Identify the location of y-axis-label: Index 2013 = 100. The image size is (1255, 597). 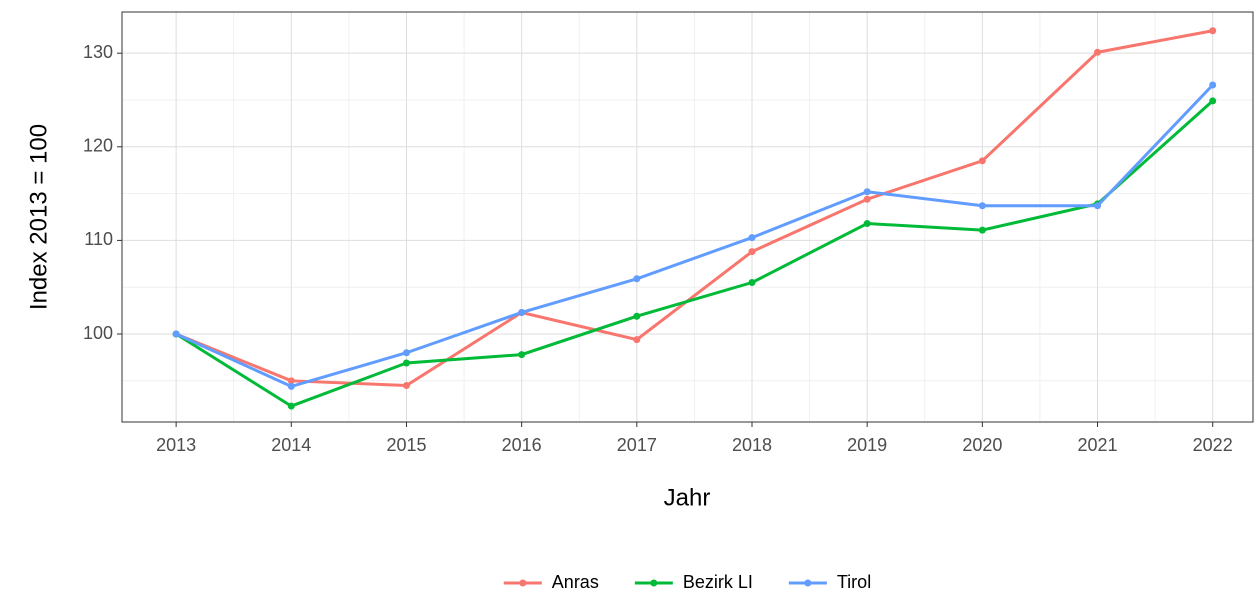
(38, 217).